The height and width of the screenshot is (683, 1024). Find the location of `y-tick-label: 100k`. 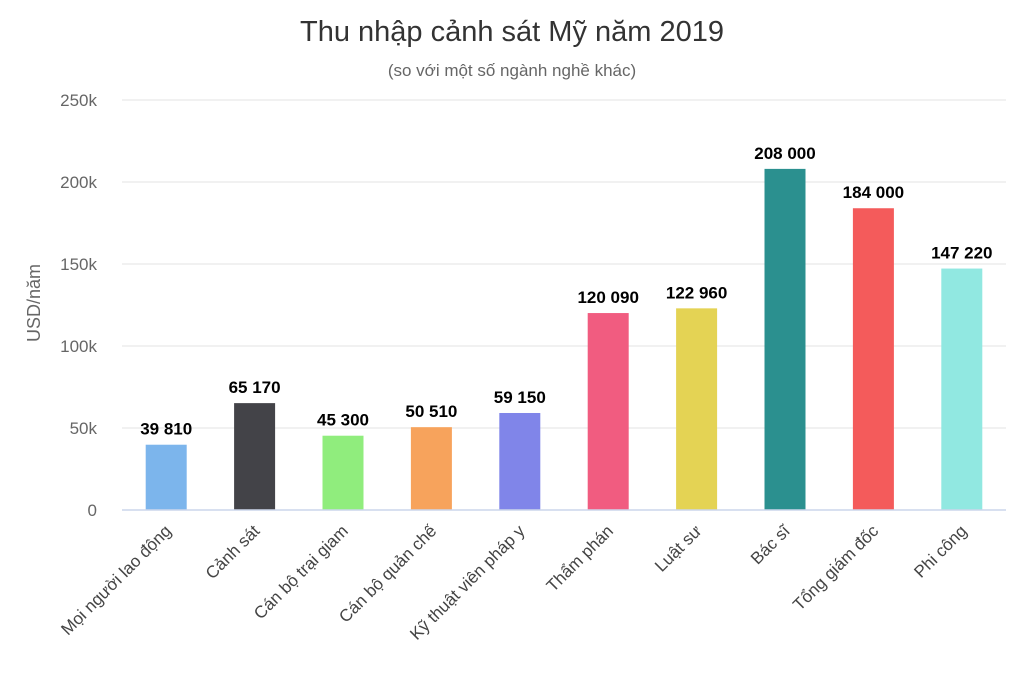

y-tick-label: 100k is located at coordinates (78, 346).